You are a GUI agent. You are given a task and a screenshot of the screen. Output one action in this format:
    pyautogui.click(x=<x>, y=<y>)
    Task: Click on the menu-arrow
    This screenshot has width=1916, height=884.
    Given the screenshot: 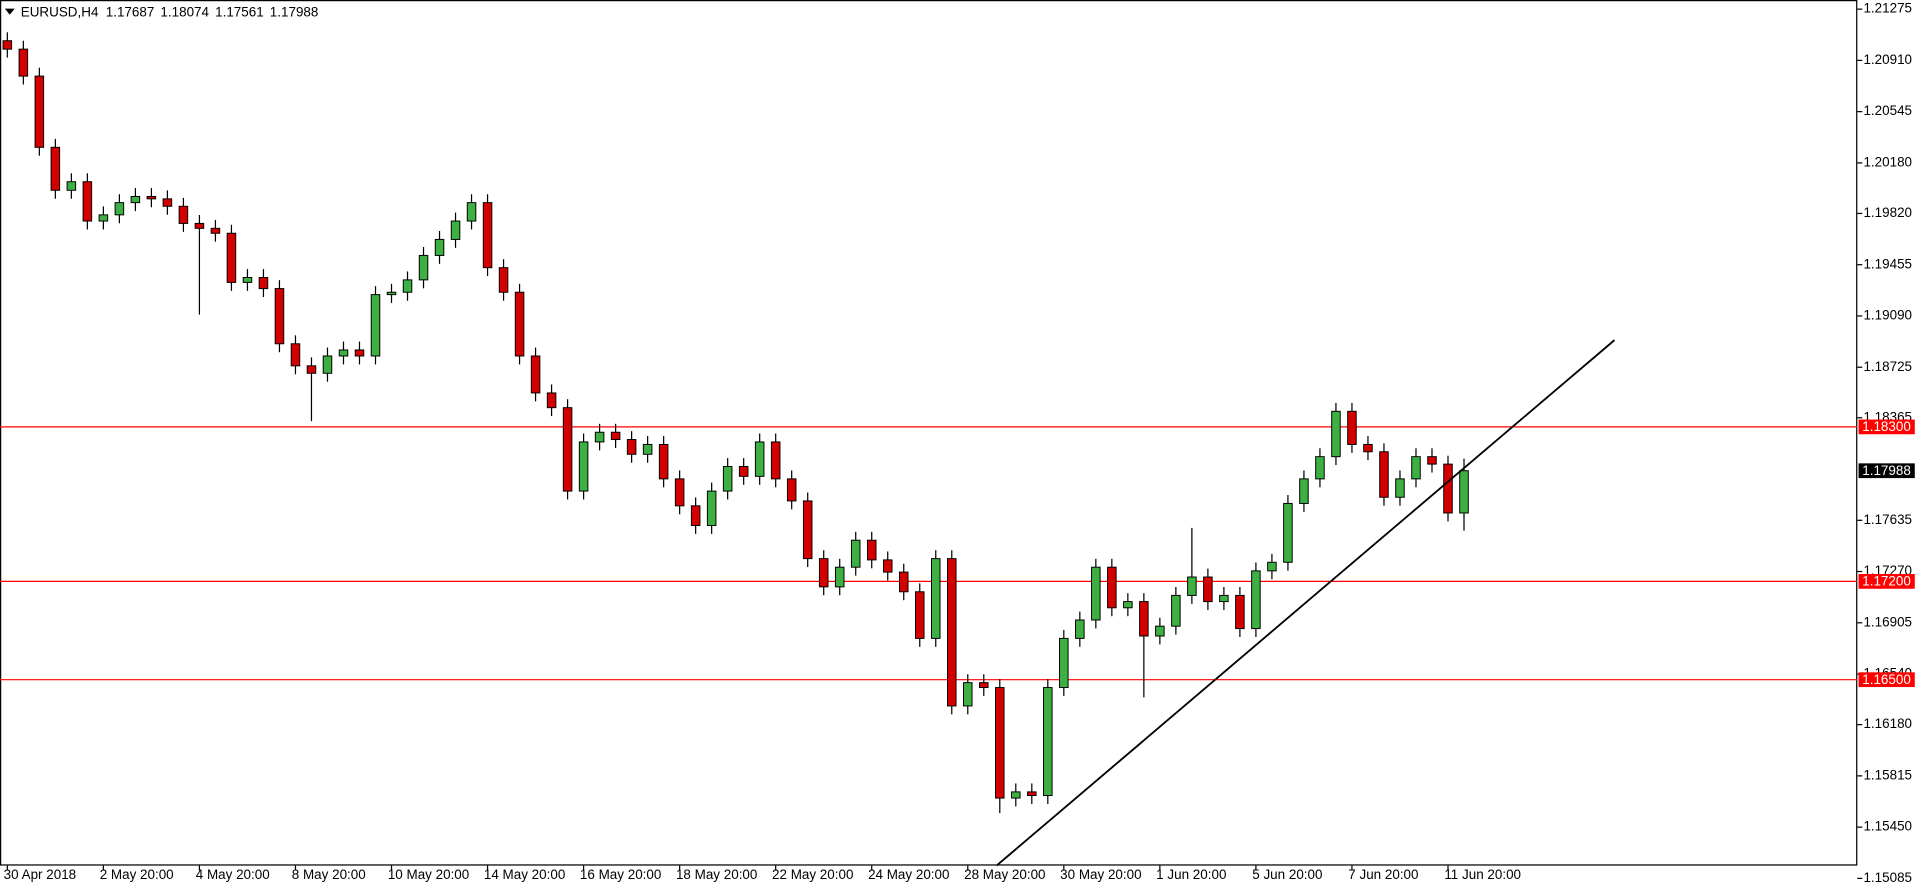 What is the action you would take?
    pyautogui.click(x=9, y=11)
    